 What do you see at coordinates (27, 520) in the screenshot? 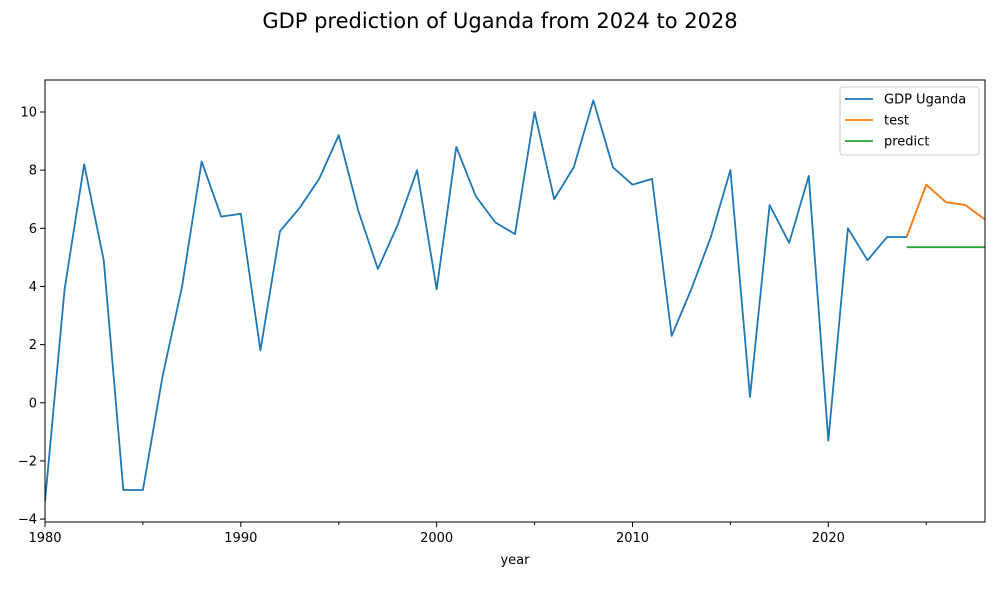
I see `y-tick-label: −4` at bounding box center [27, 520].